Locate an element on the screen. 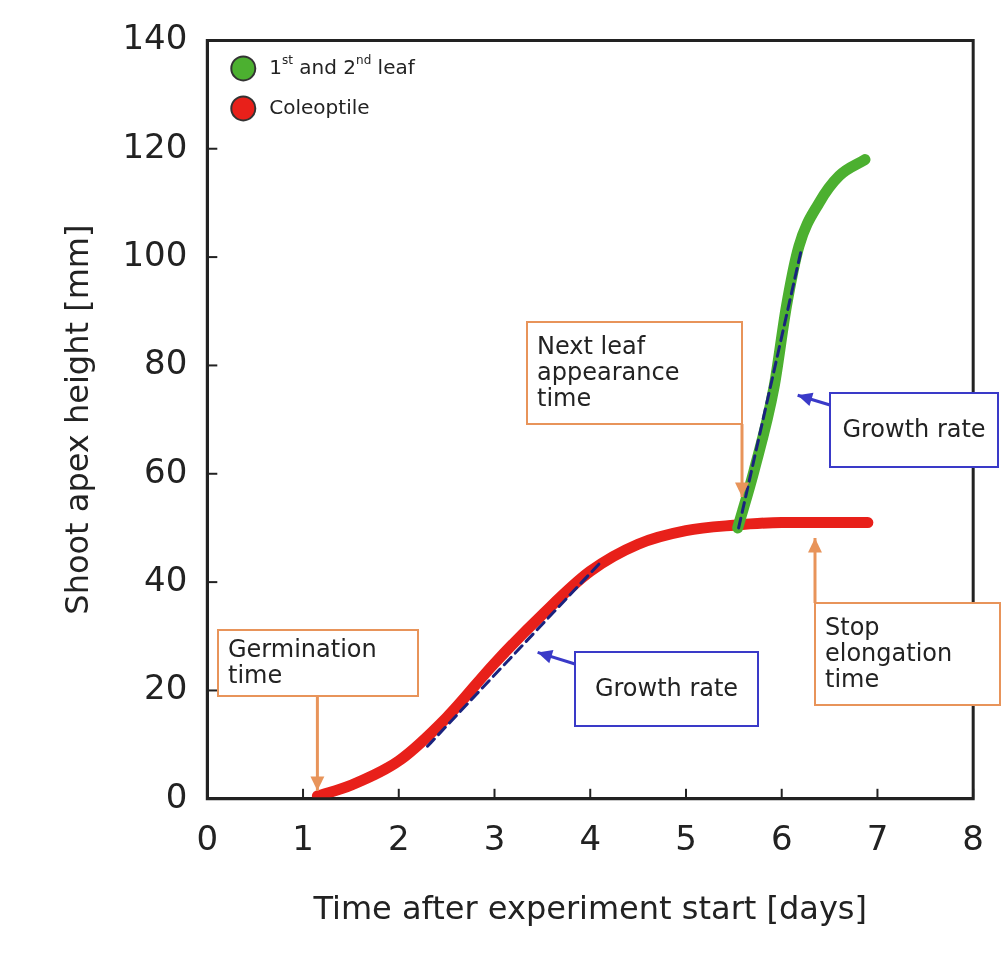 The image size is (1006, 956). y-tick-label: 120 is located at coordinates (155, 145).